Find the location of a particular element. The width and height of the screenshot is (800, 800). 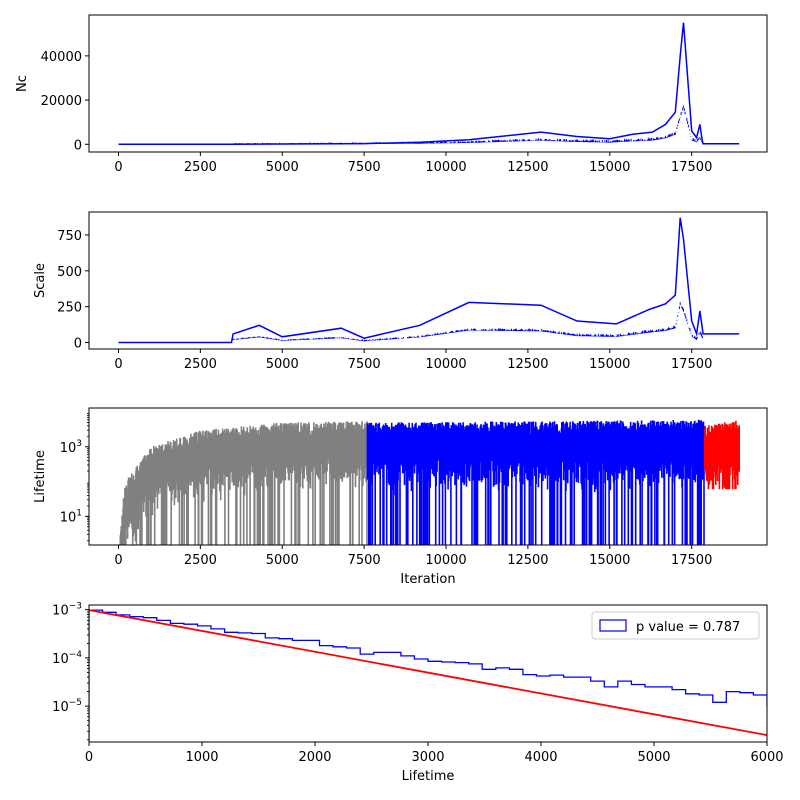

y-tick-label: 10⁻⁴ is located at coordinates (67, 658).